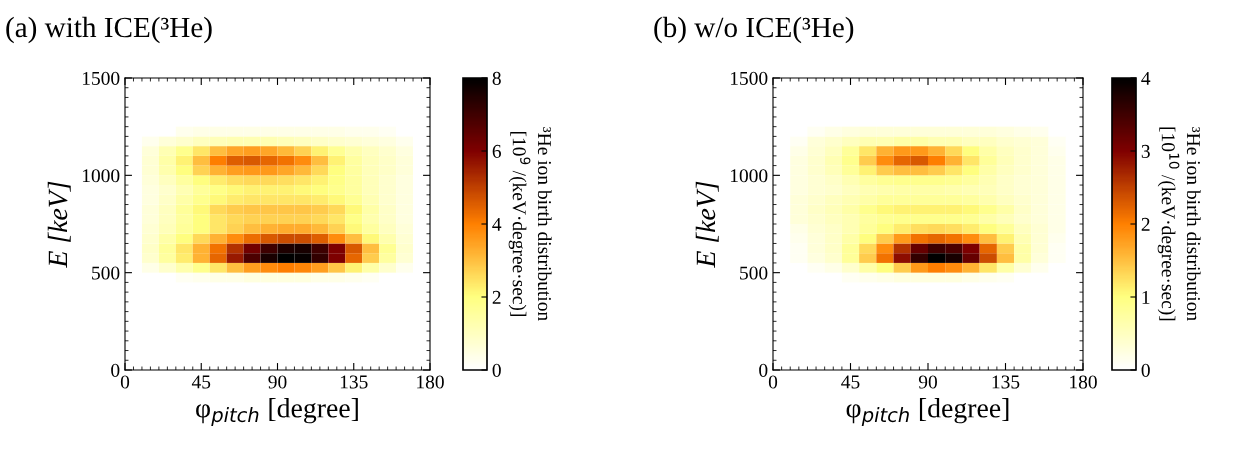 The image size is (1248, 469). What do you see at coordinates (1145, 151) in the screenshot?
I see `color-bar-label: 3` at bounding box center [1145, 151].